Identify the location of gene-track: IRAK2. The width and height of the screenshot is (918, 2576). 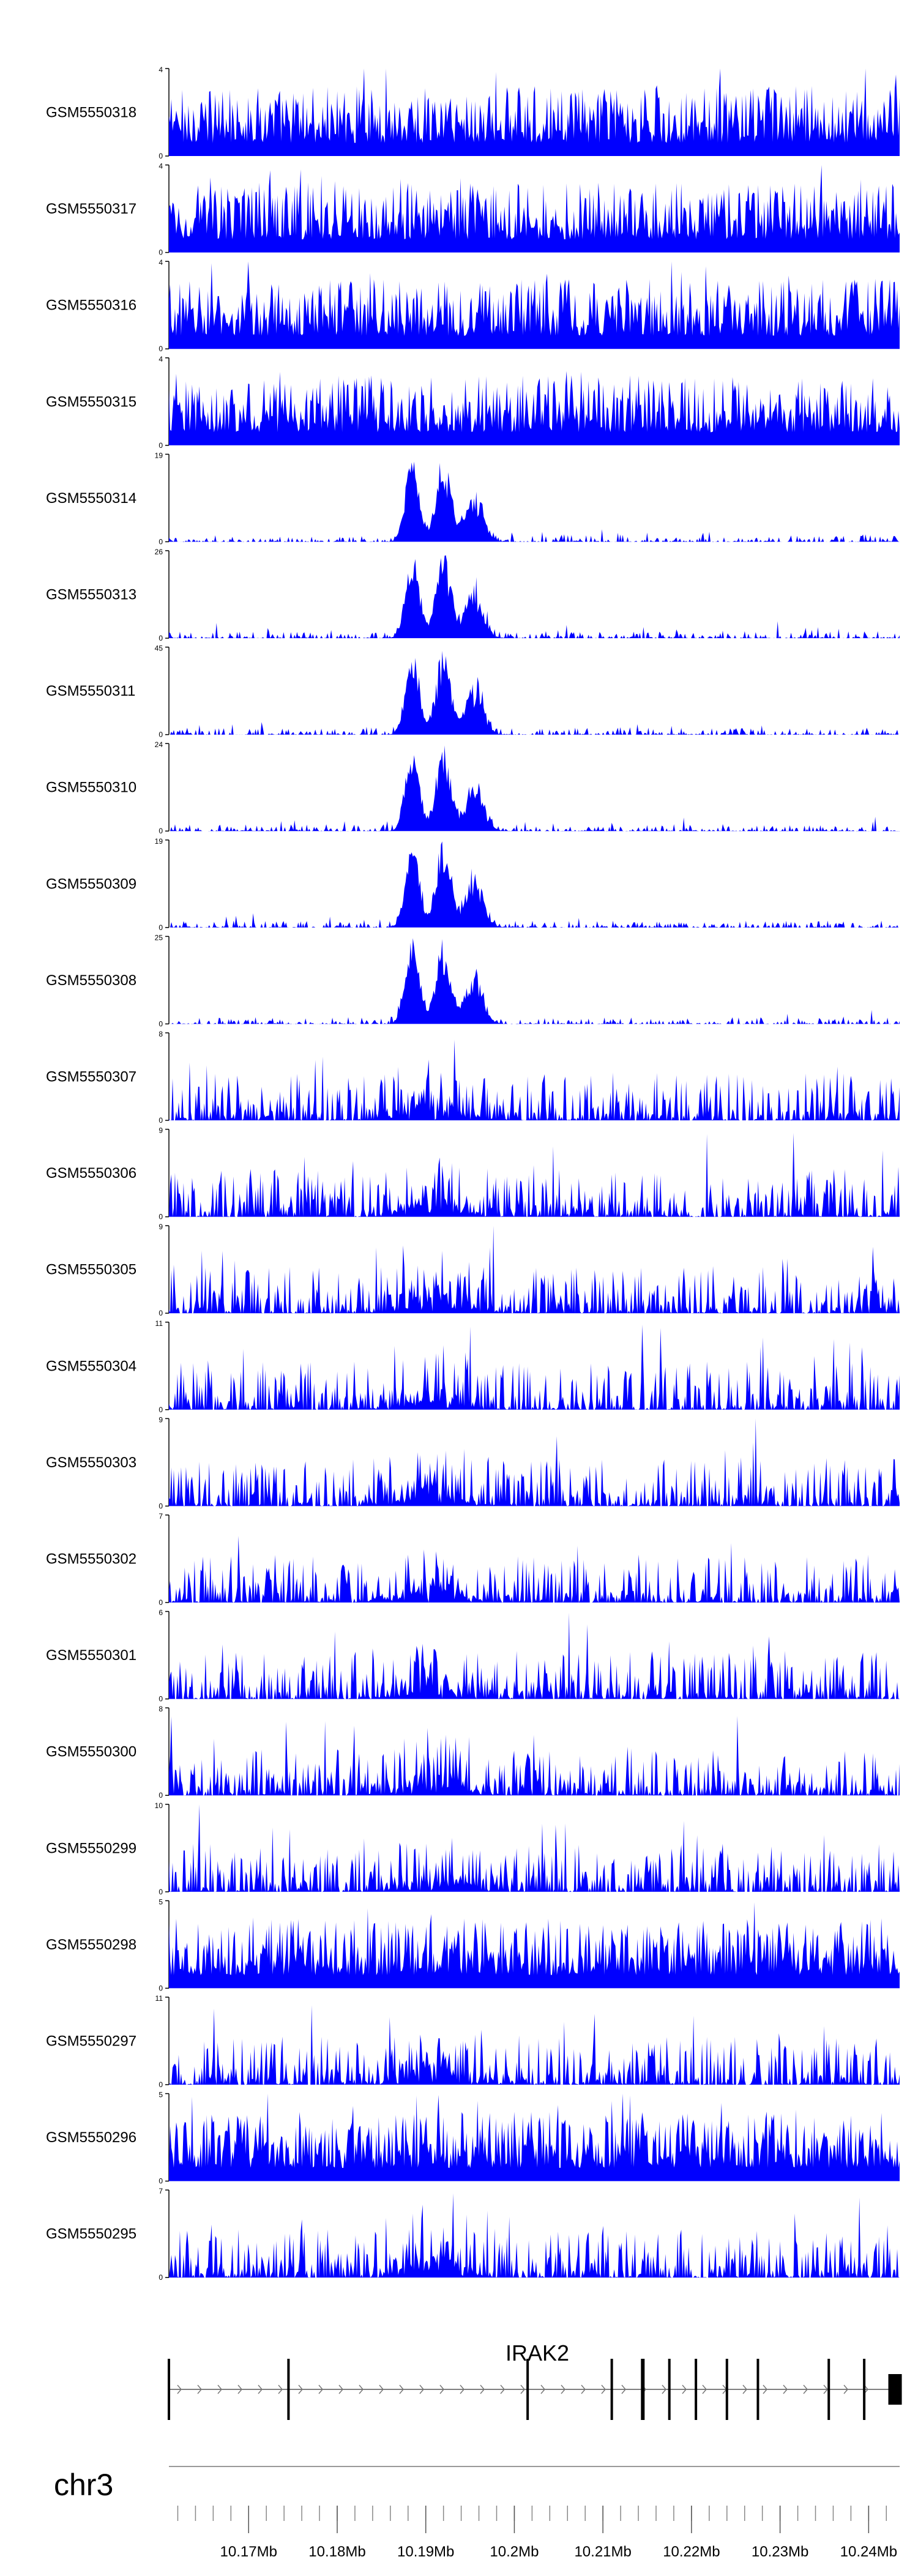
(535, 2380).